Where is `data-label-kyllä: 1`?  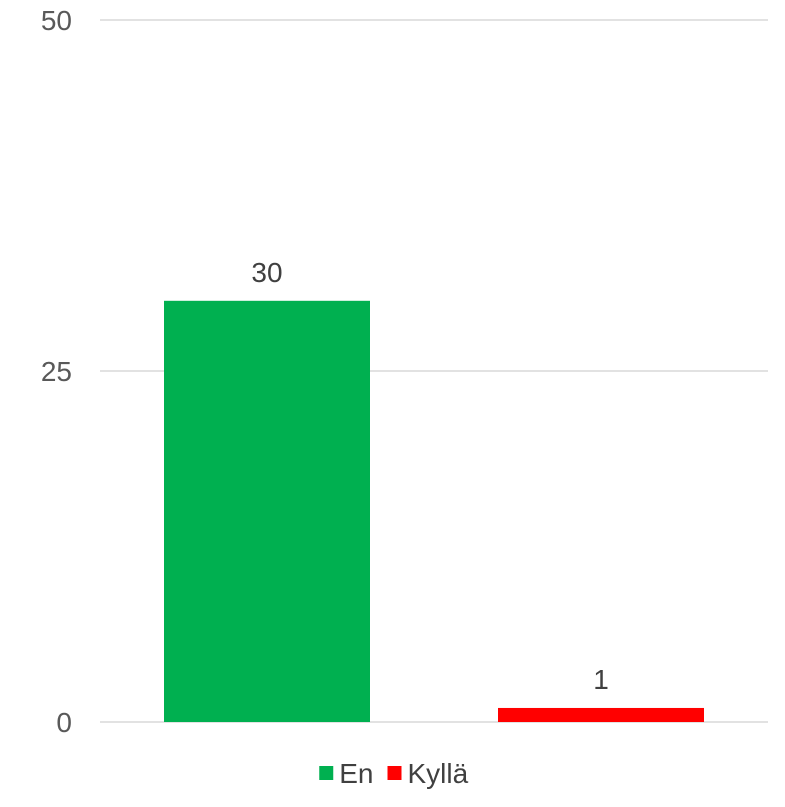
data-label-kyllä: 1 is located at coordinates (601, 679).